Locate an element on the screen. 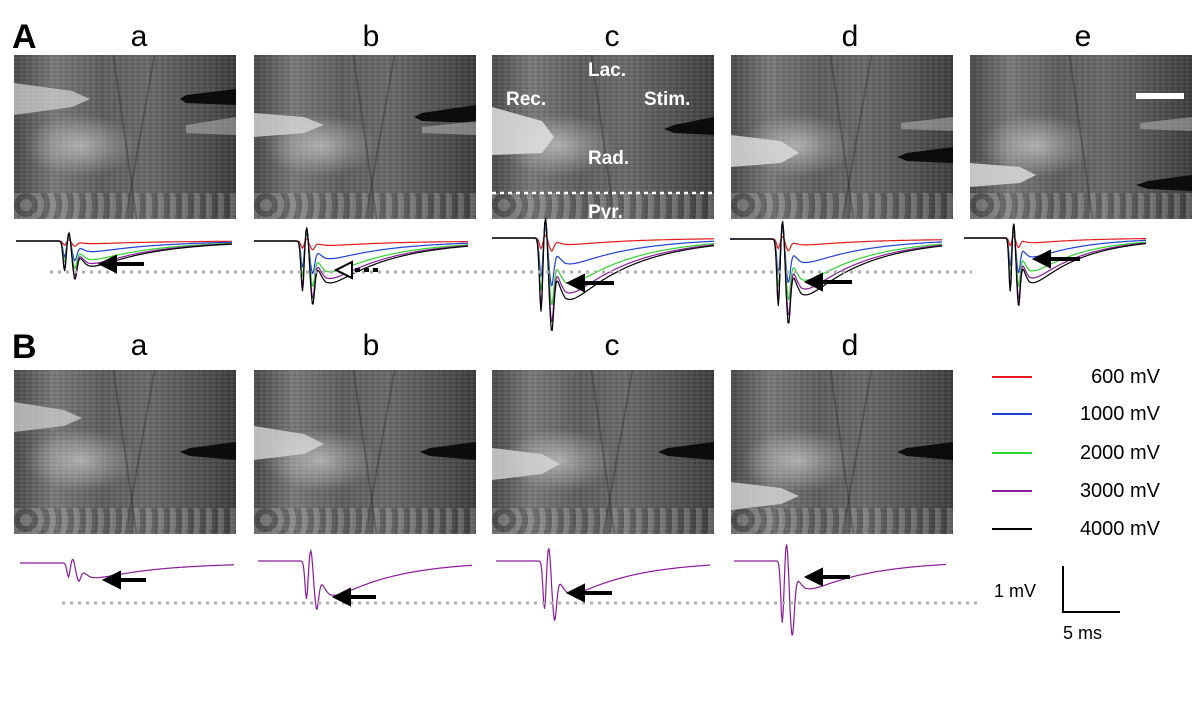 The image size is (1200, 709). micrograph-a-b is located at coordinates (365, 137).